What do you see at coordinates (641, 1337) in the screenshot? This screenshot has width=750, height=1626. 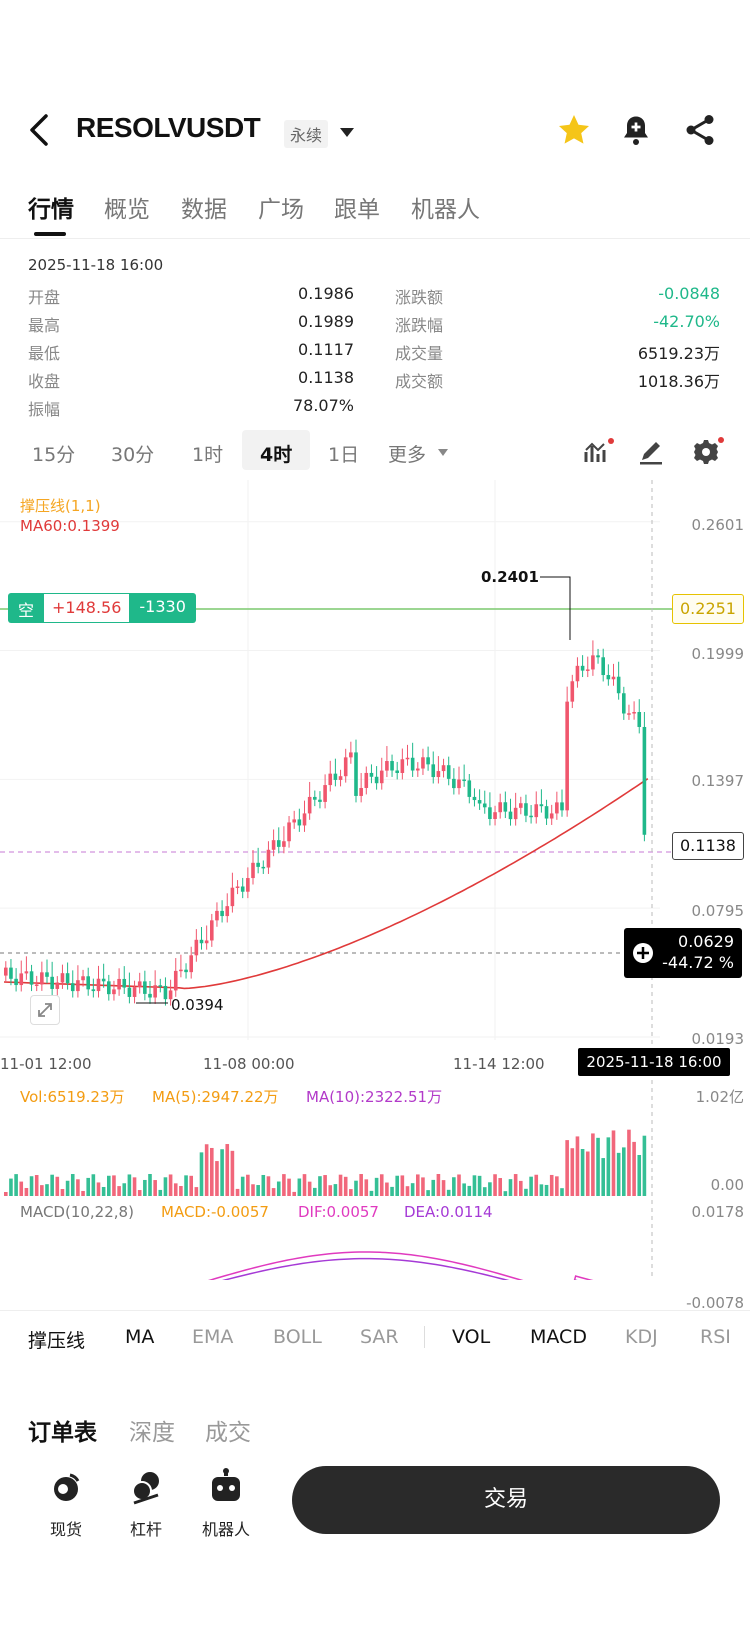 I see `indicator-kdj: KDJ` at bounding box center [641, 1337].